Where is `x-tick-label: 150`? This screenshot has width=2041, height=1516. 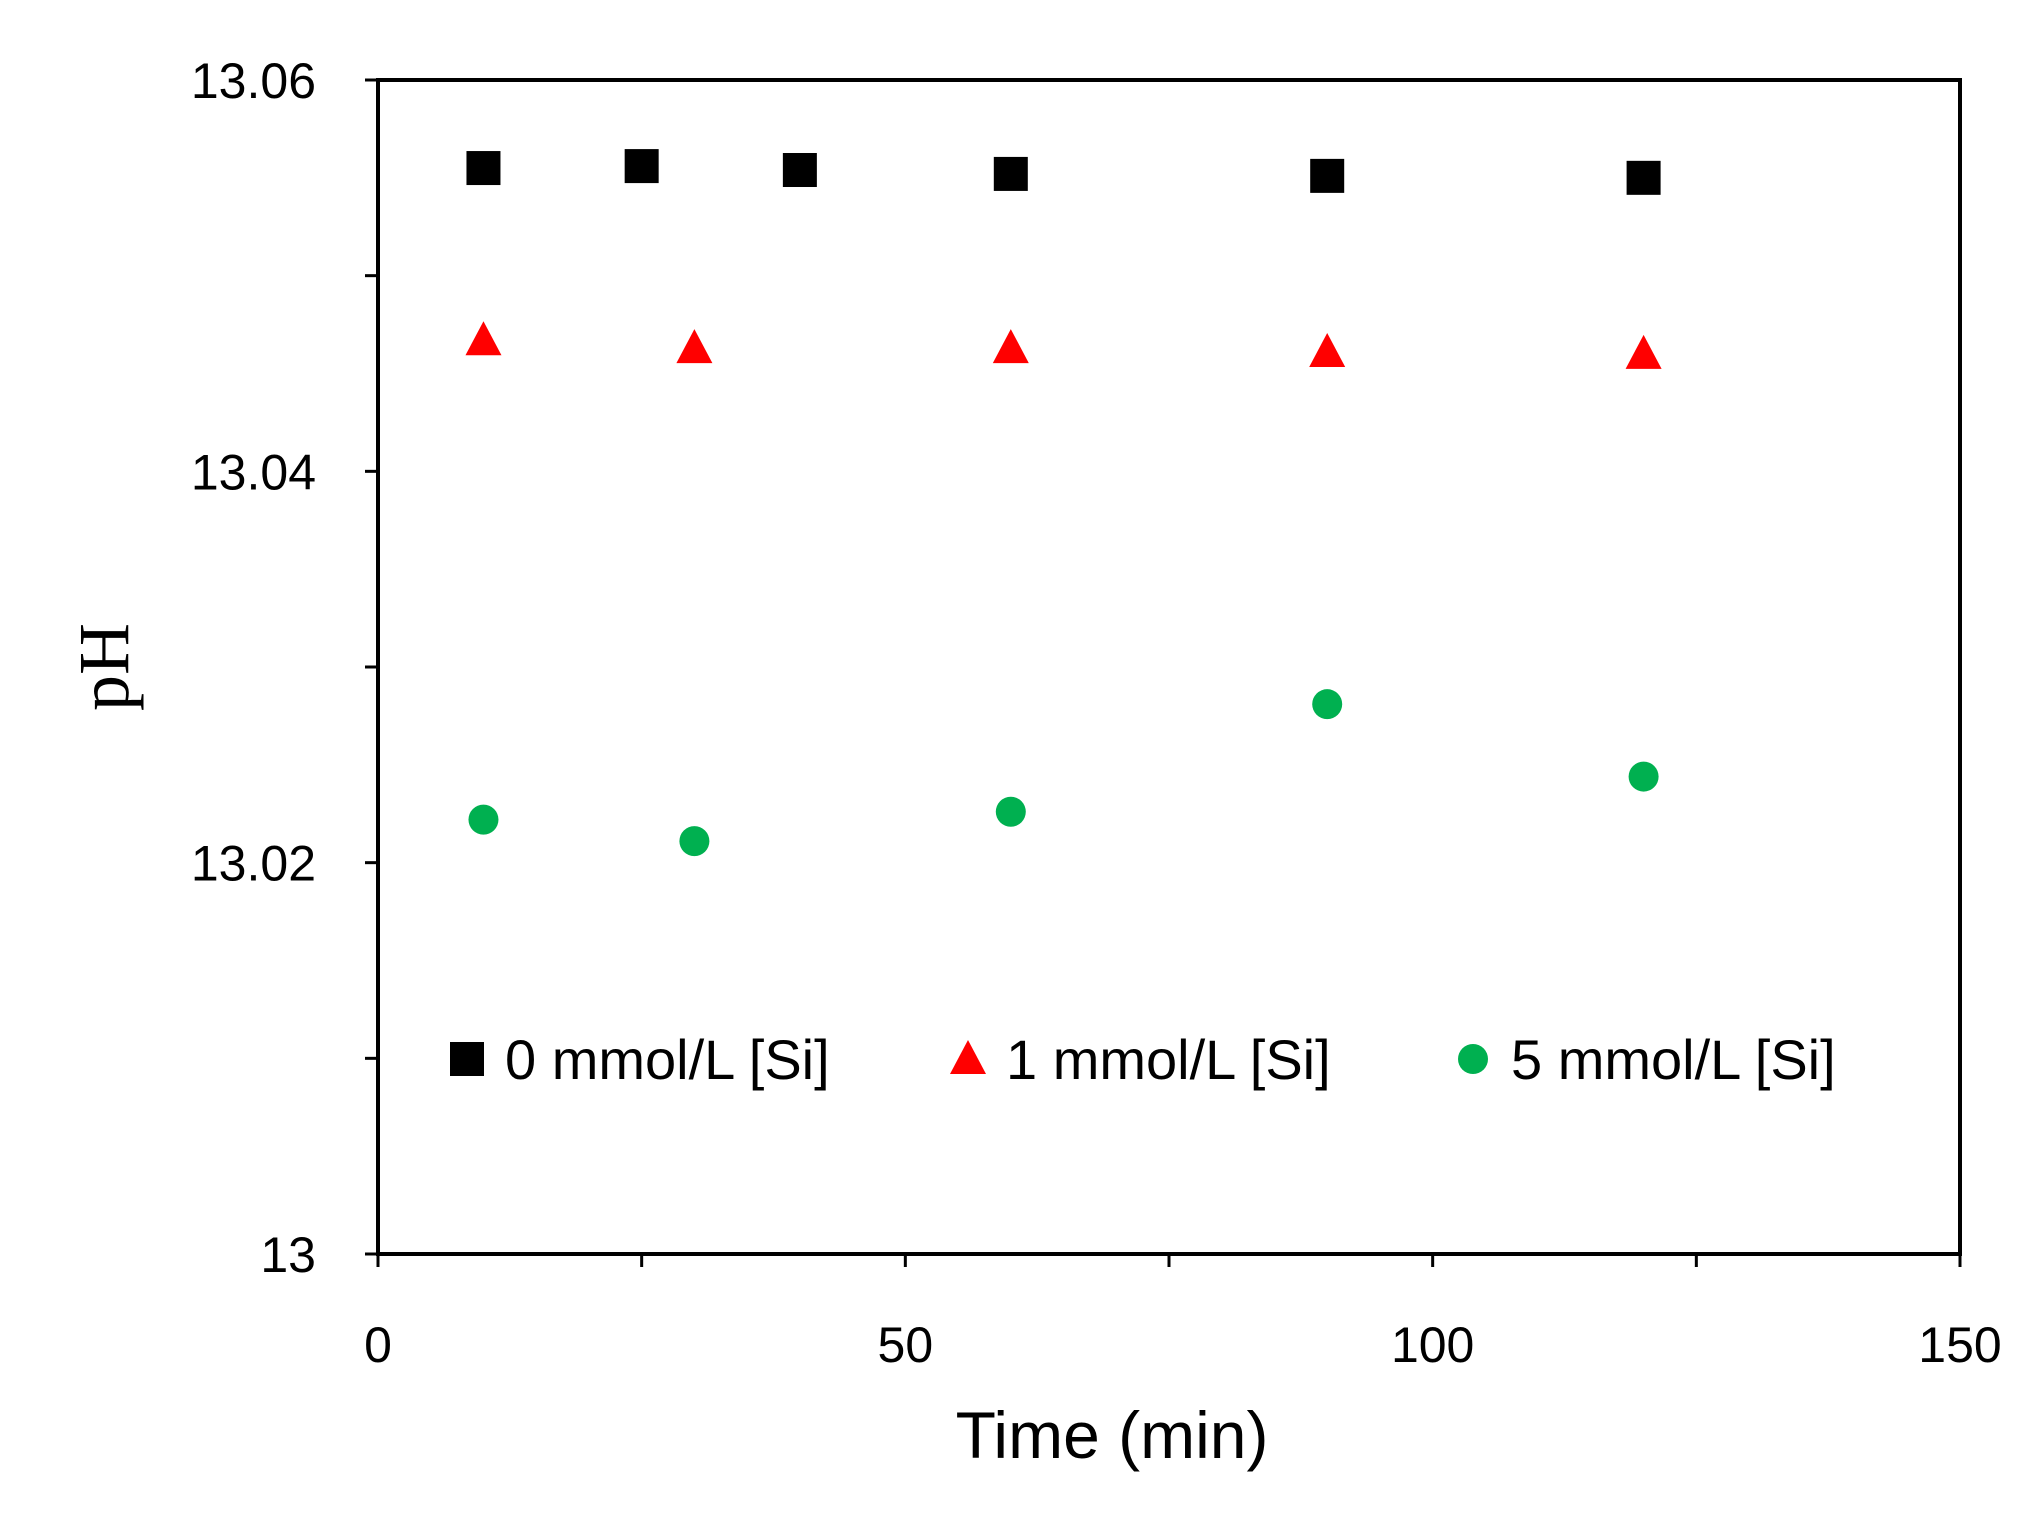
x-tick-label: 150 is located at coordinates (1959, 1345).